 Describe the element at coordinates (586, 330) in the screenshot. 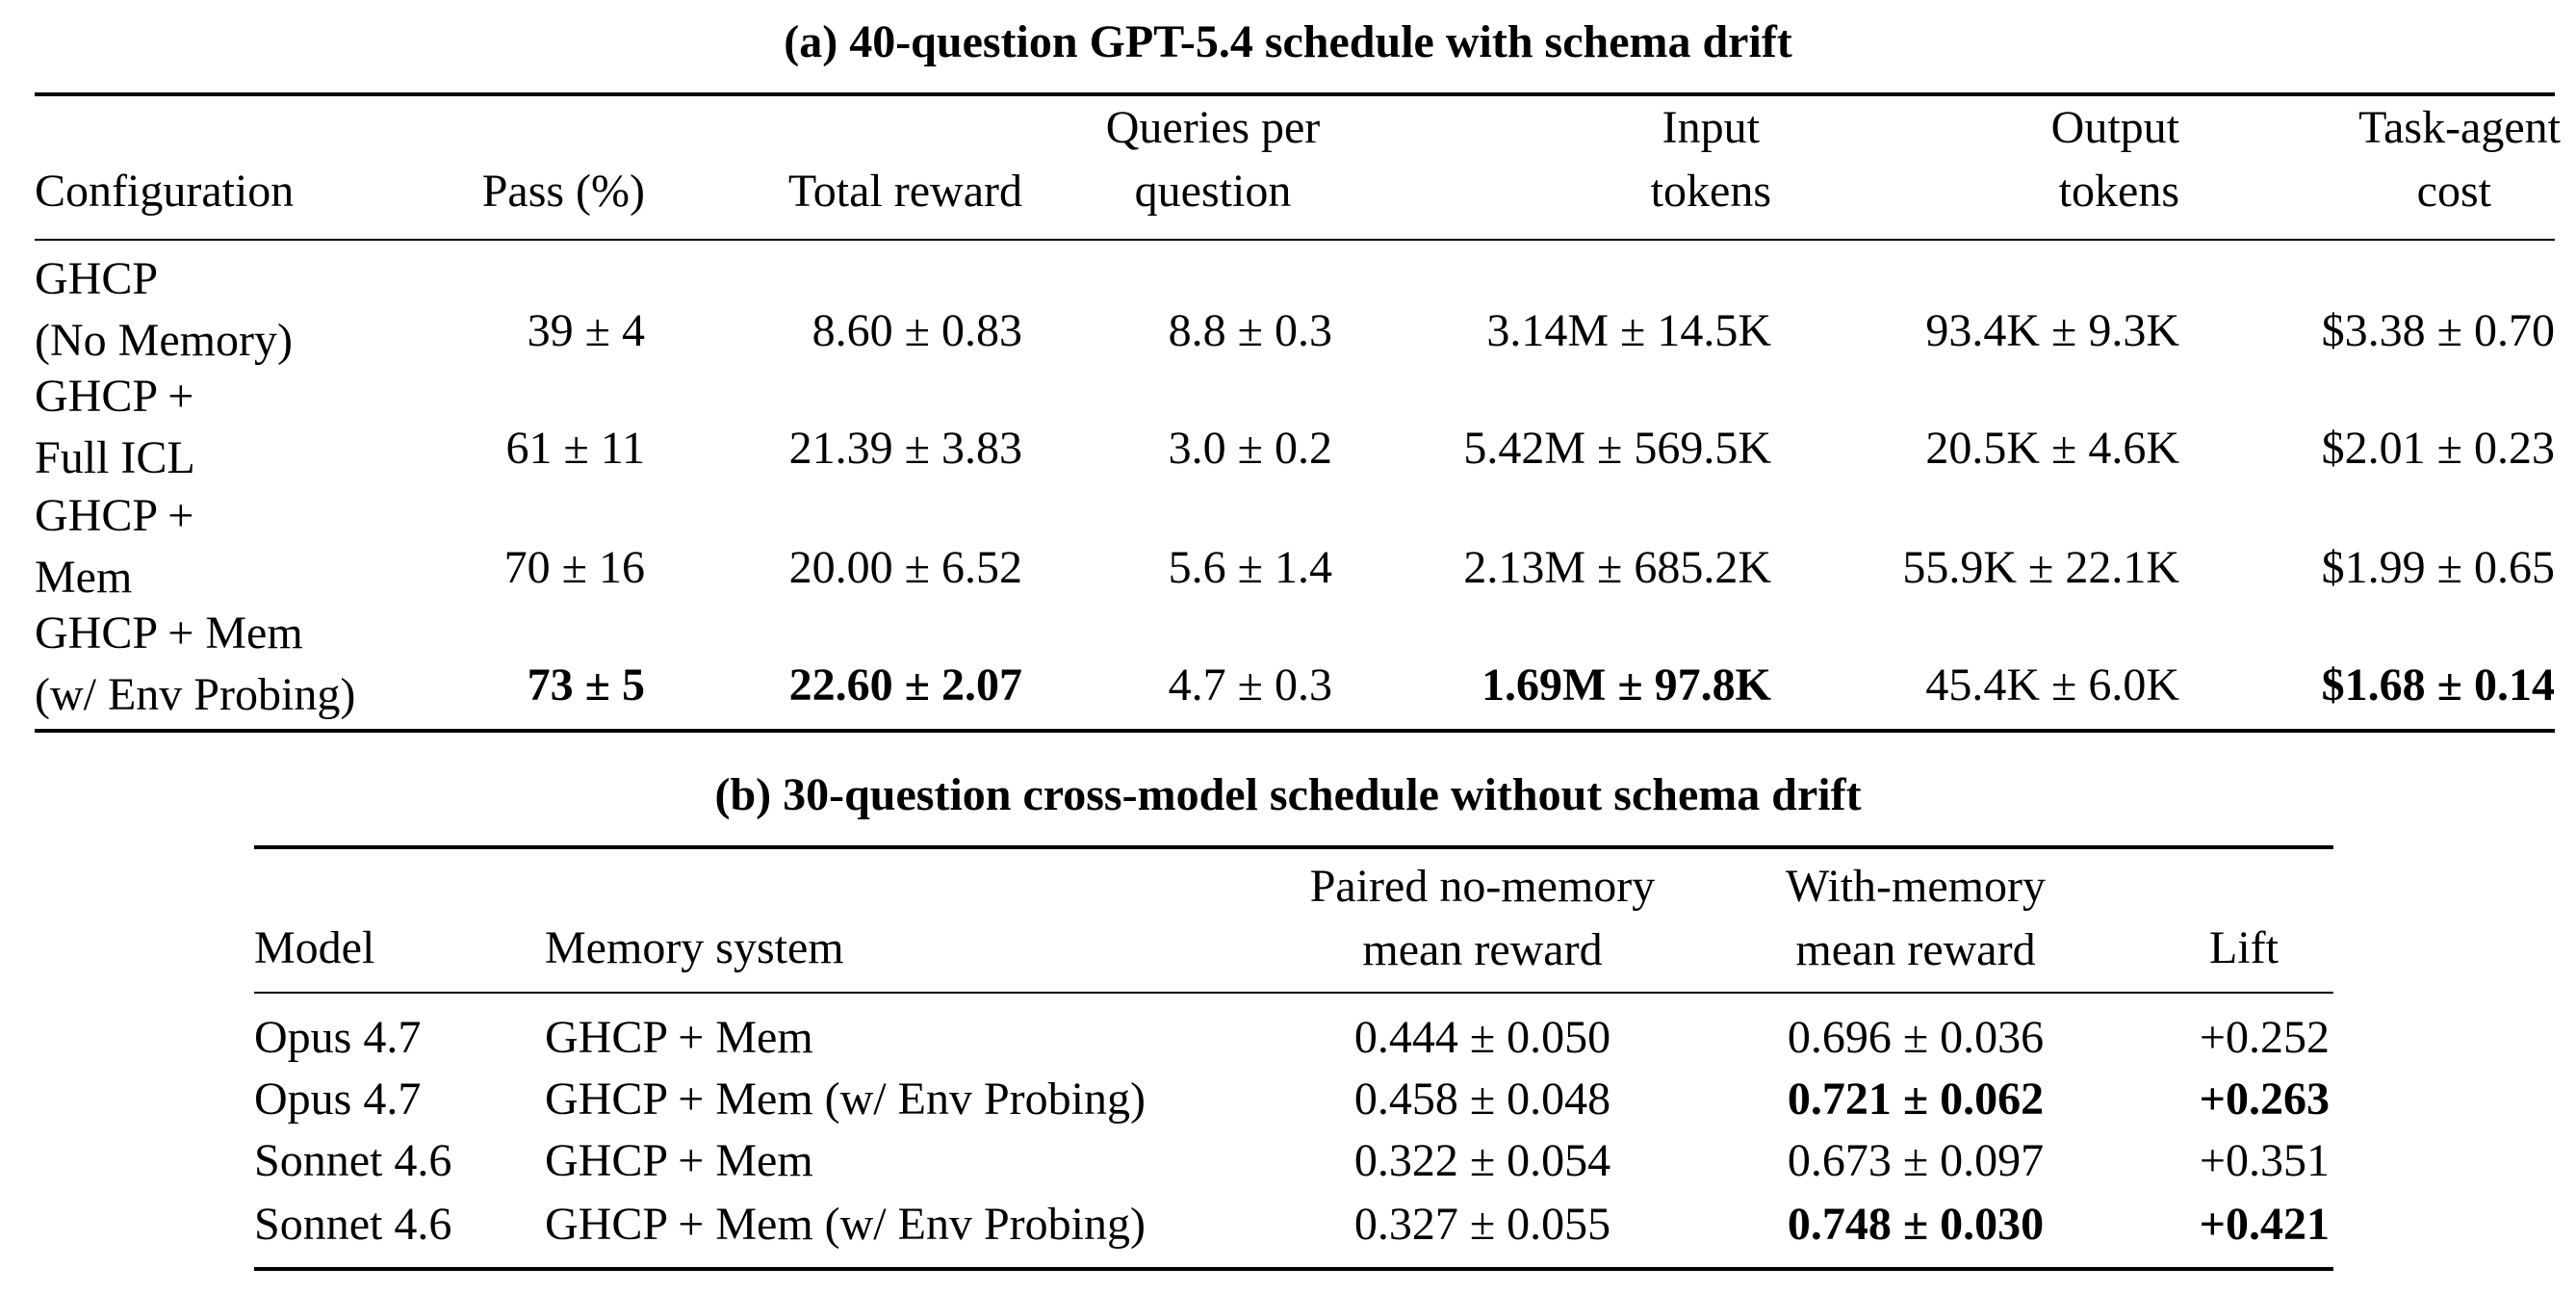

I see `row-pass: 39 ± 4` at that location.